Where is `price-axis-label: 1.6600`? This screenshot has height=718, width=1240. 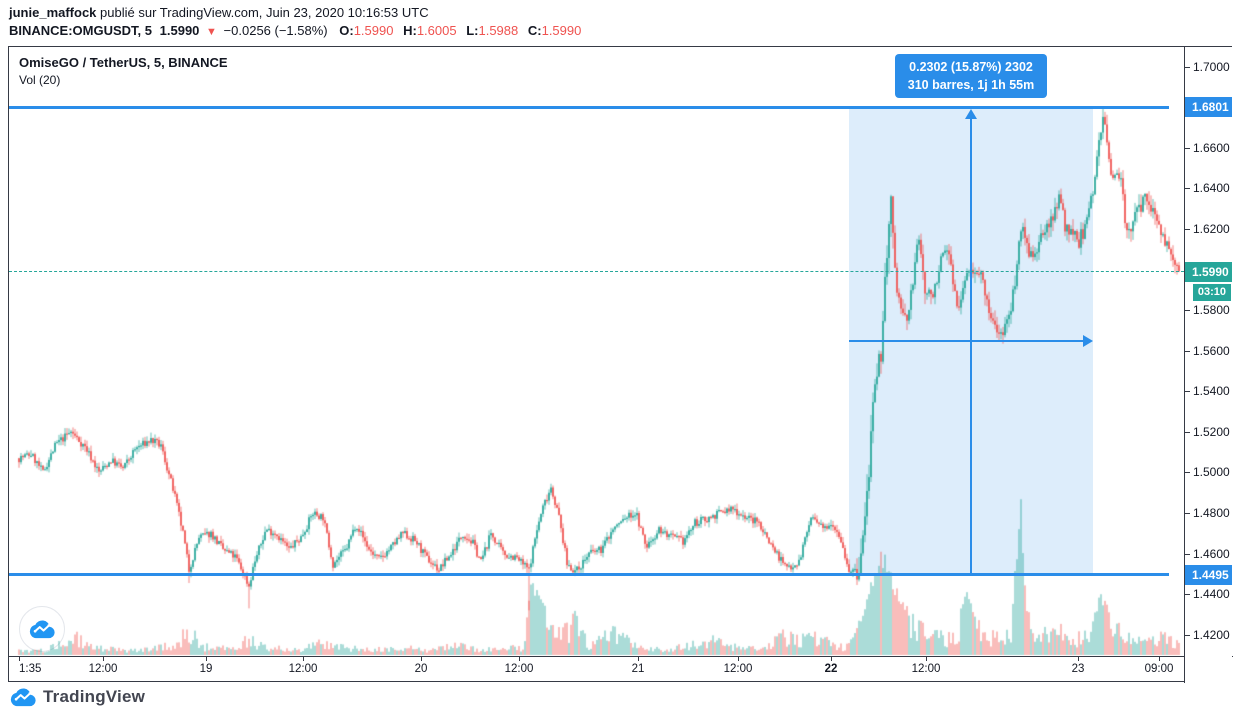
price-axis-label: 1.6600 is located at coordinates (1211, 147).